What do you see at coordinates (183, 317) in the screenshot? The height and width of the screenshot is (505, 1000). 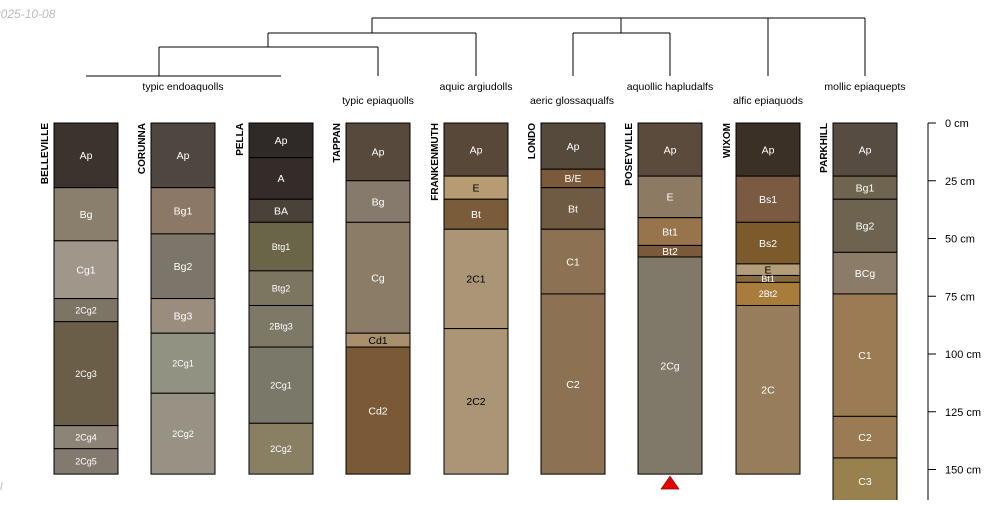 I see `horizon-label: Bg3` at bounding box center [183, 317].